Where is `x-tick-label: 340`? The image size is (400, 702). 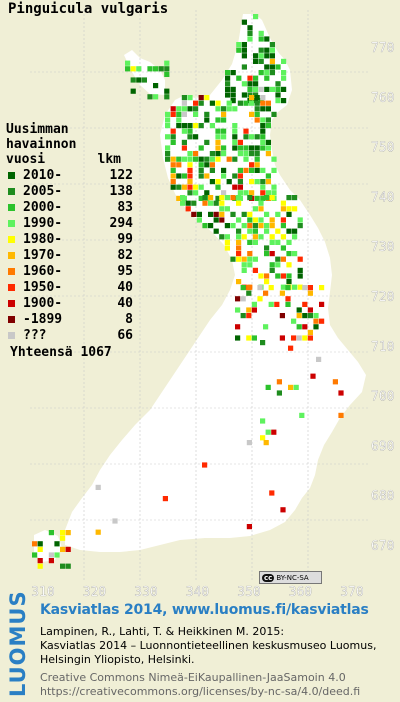
x-tick-label: 340 is located at coordinates (197, 591).